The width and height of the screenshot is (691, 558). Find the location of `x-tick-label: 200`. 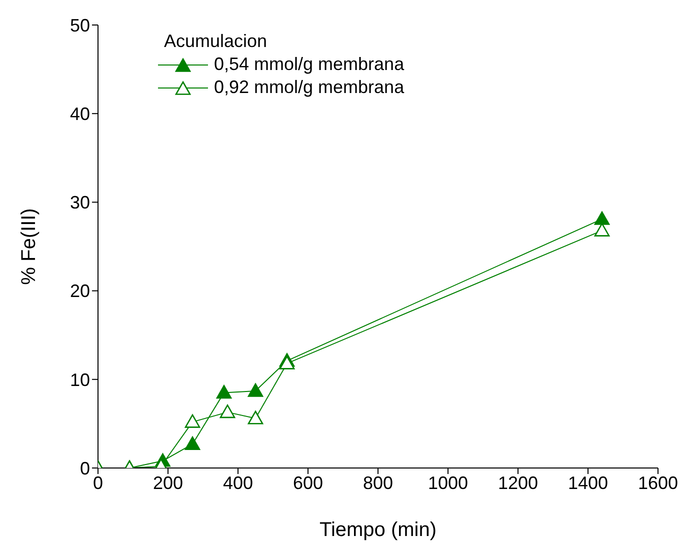

x-tick-label: 200 is located at coordinates (168, 482).